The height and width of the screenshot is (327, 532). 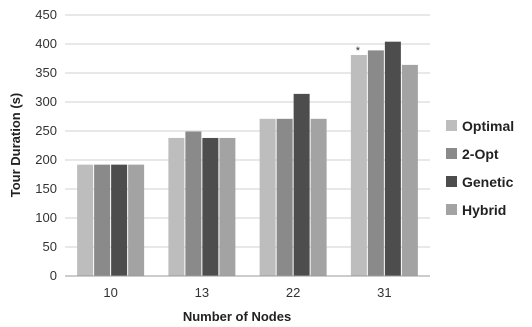 What do you see at coordinates (488, 182) in the screenshot?
I see `legend-label-genetic: Genetic` at bounding box center [488, 182].